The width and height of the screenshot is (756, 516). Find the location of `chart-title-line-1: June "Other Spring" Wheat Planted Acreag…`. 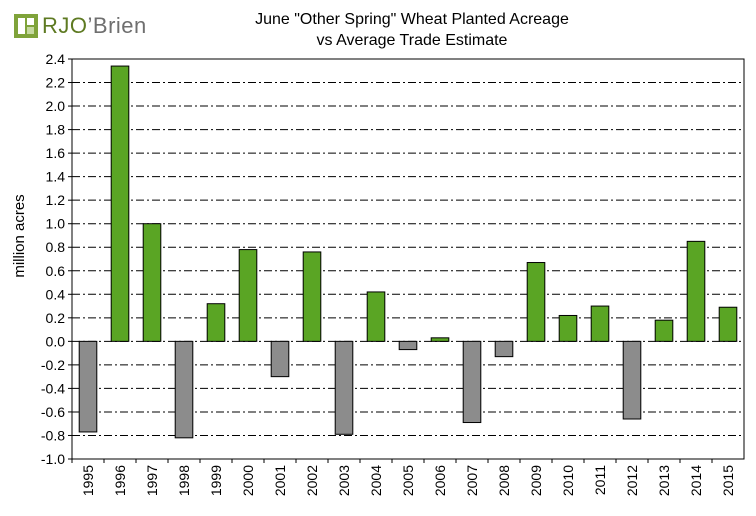

chart-title-line-1: June "Other Spring" Wheat Planted Acreag… is located at coordinates (412, 19).